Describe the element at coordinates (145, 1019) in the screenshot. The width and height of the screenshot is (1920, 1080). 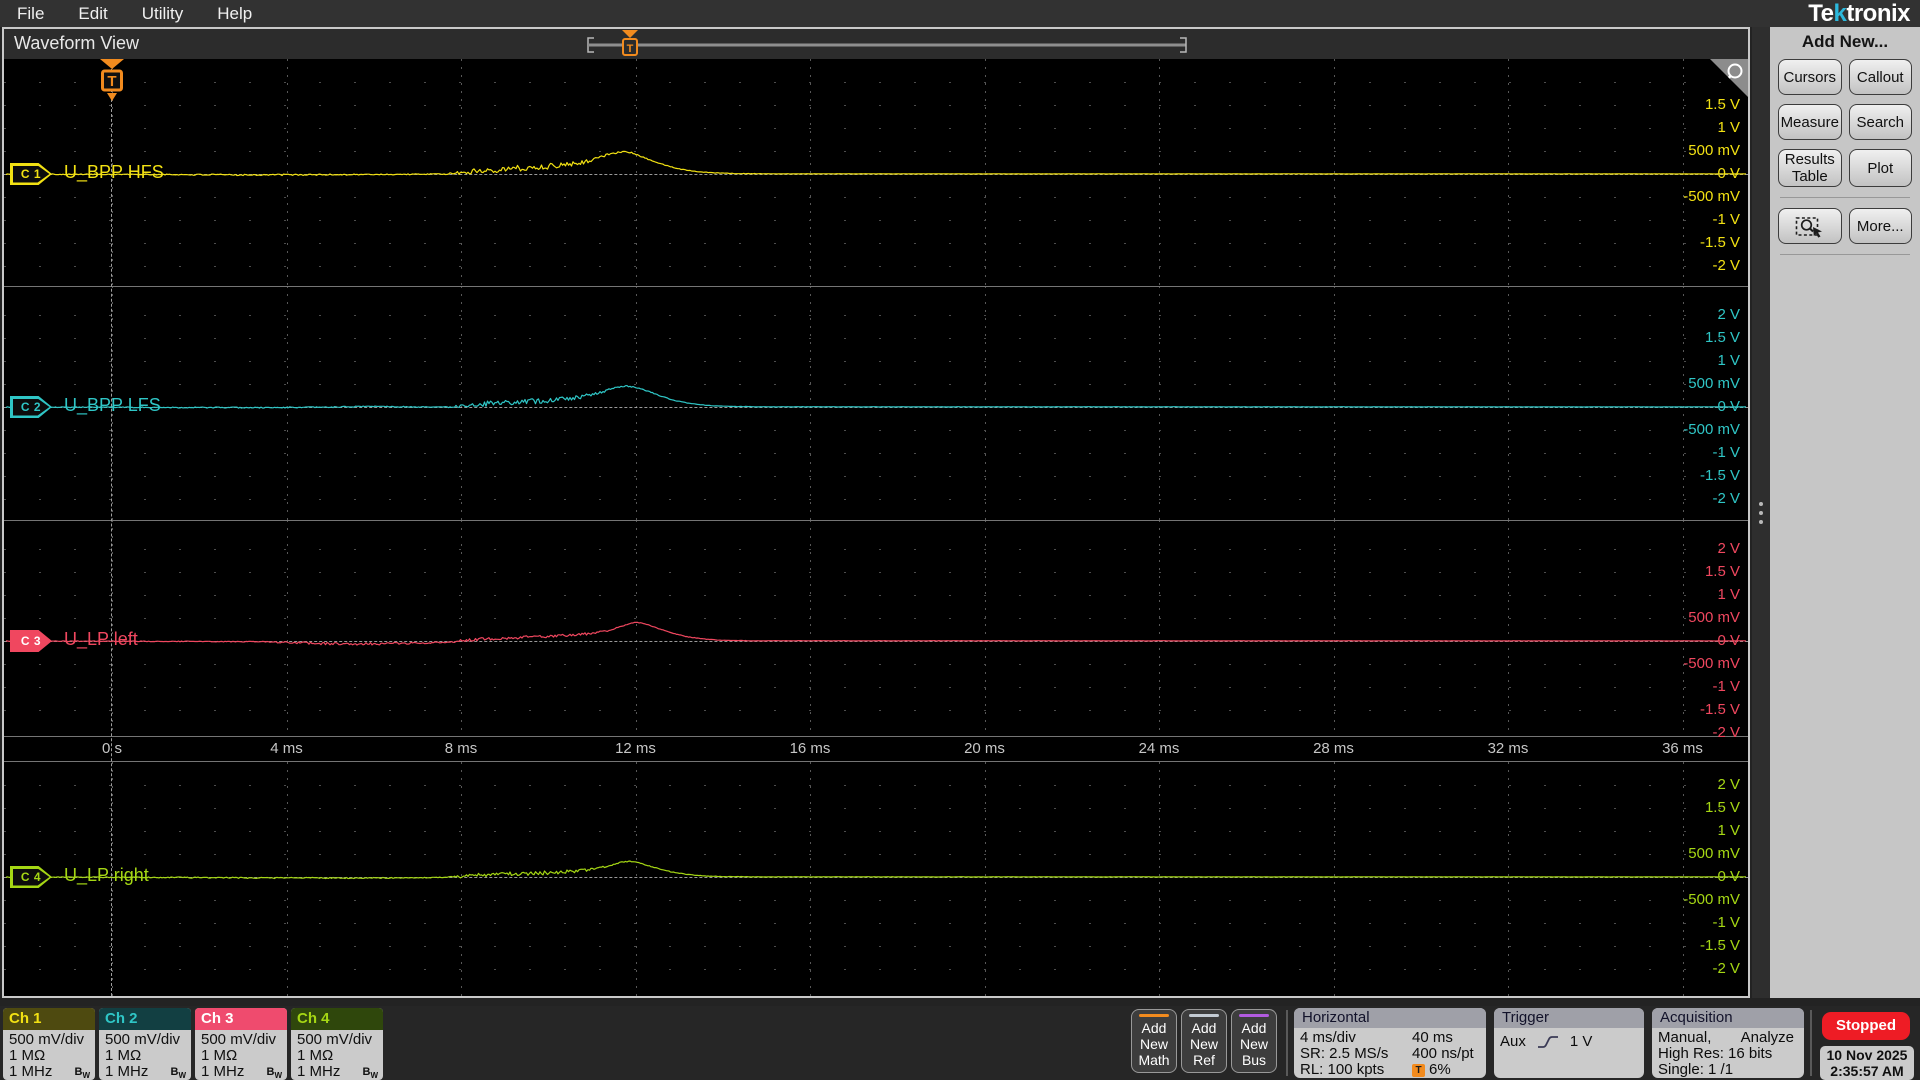
I see `ch2-badge-header: Ch 2` at that location.